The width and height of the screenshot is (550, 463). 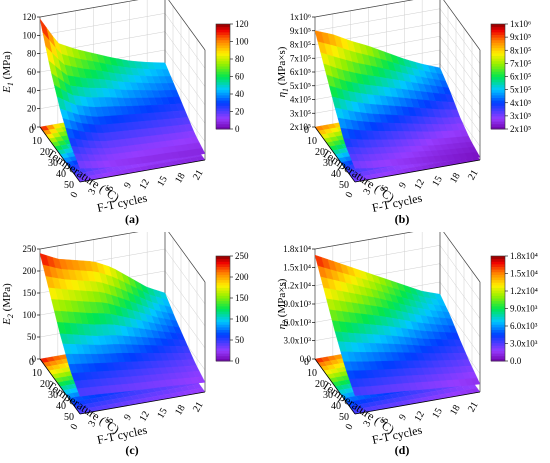 I want to click on z-label-unit: (MPa×s), so click(x=282, y=67).